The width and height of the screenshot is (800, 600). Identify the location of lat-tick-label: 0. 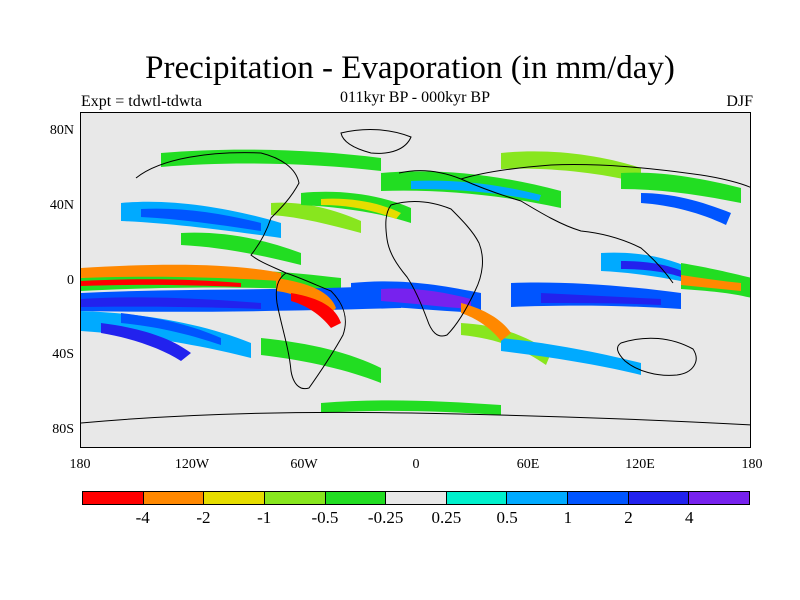
(70, 280).